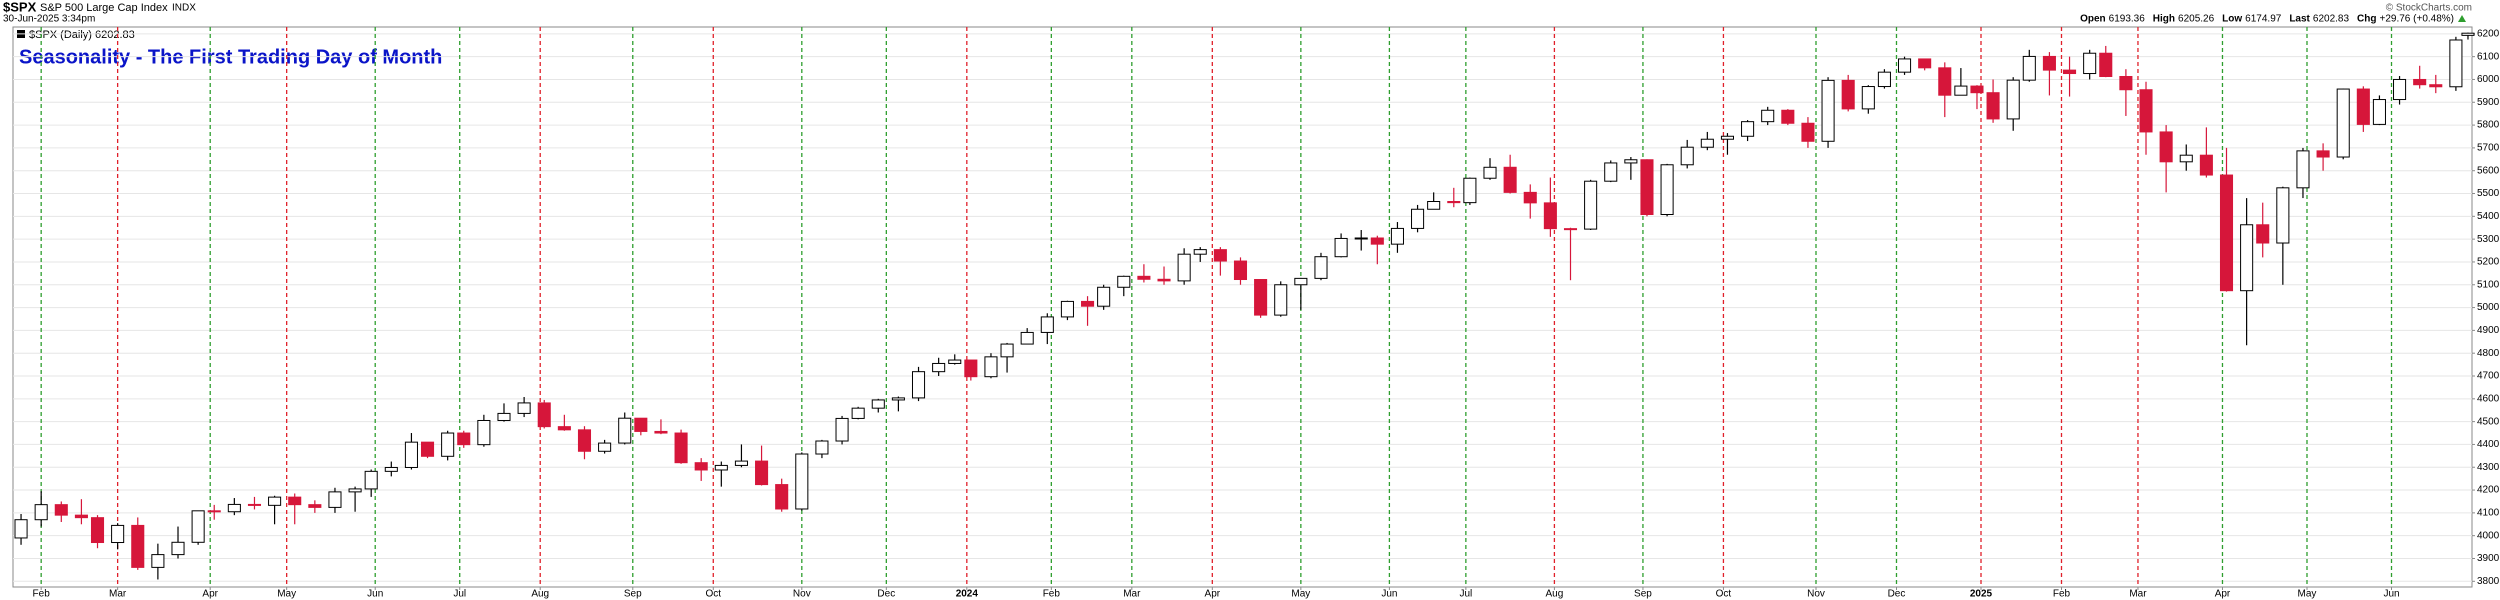 The height and width of the screenshot is (600, 2500). I want to click on y-tick-label: 6200, so click(2488, 33).